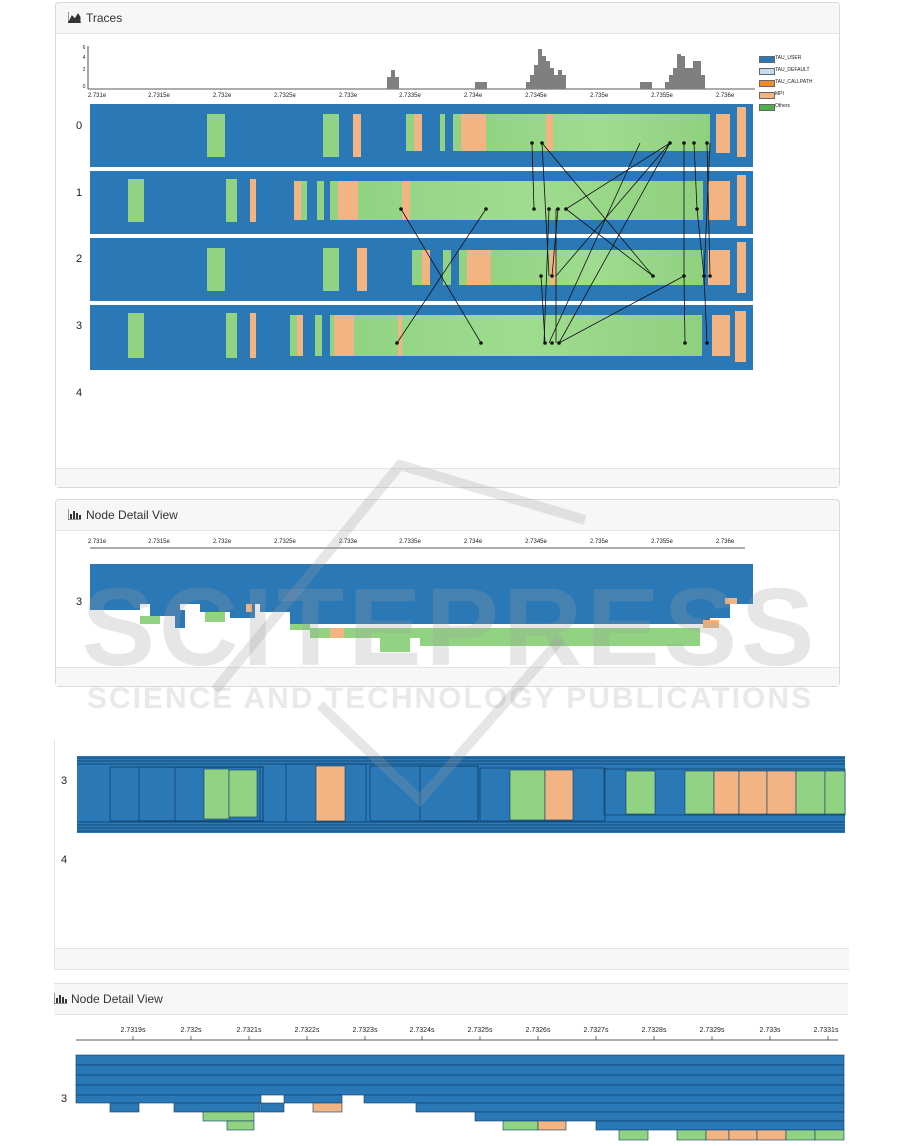 The width and height of the screenshot is (901, 1146). What do you see at coordinates (546, 69) in the screenshot?
I see `histogram-bars` at bounding box center [546, 69].